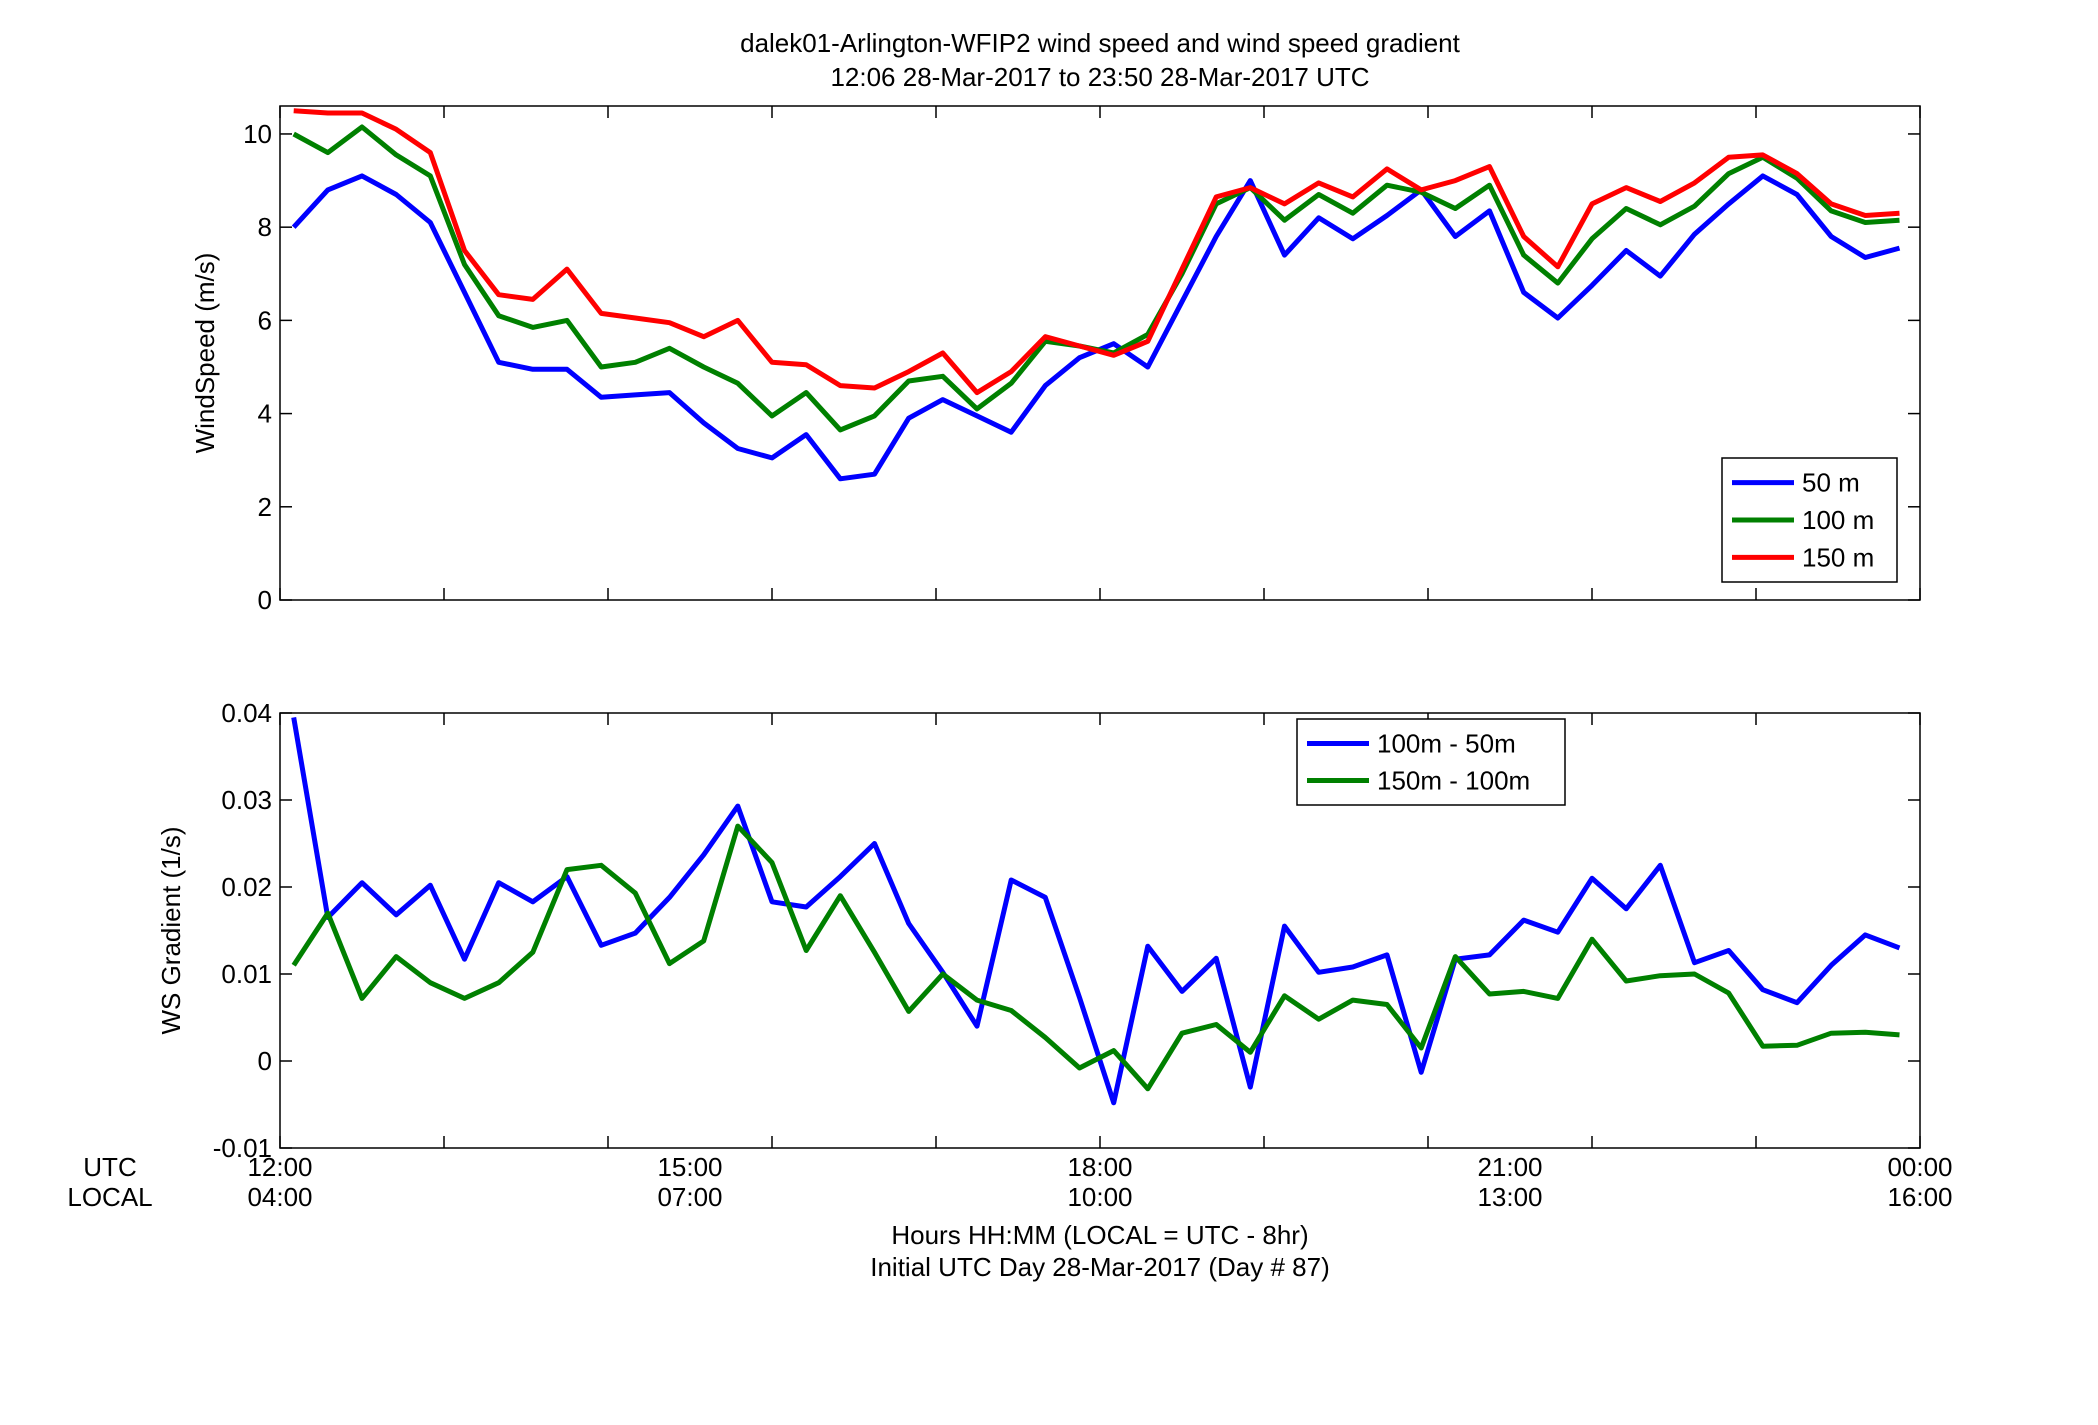  What do you see at coordinates (1919, 1197) in the screenshot?
I see `local-tick-label: 16:00` at bounding box center [1919, 1197].